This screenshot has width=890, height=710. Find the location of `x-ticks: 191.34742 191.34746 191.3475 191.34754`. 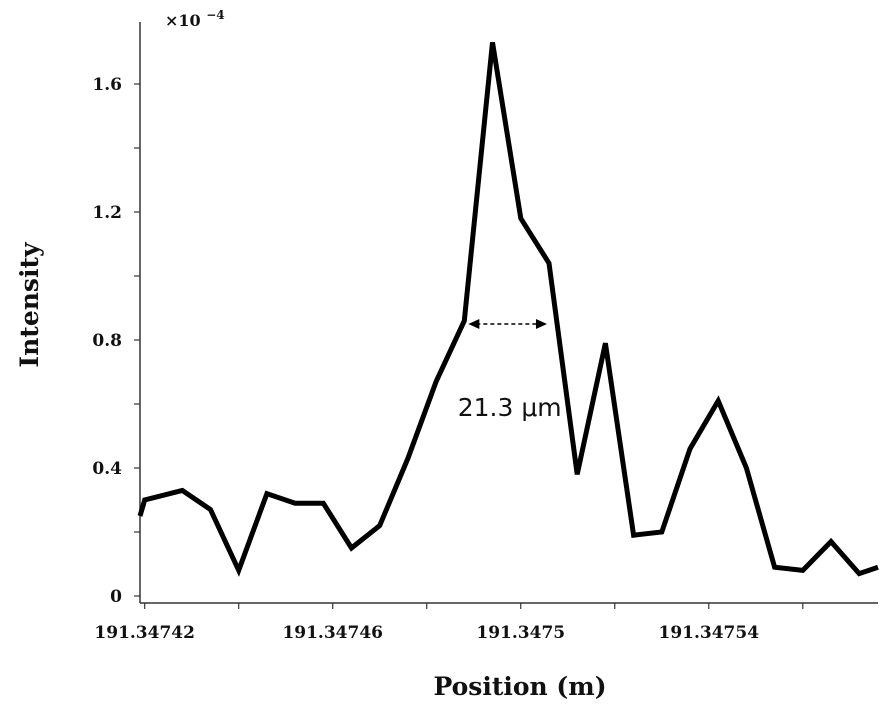

x-ticks: 191.34742 191.34746 191.3475 191.34754 is located at coordinates (449, 623).